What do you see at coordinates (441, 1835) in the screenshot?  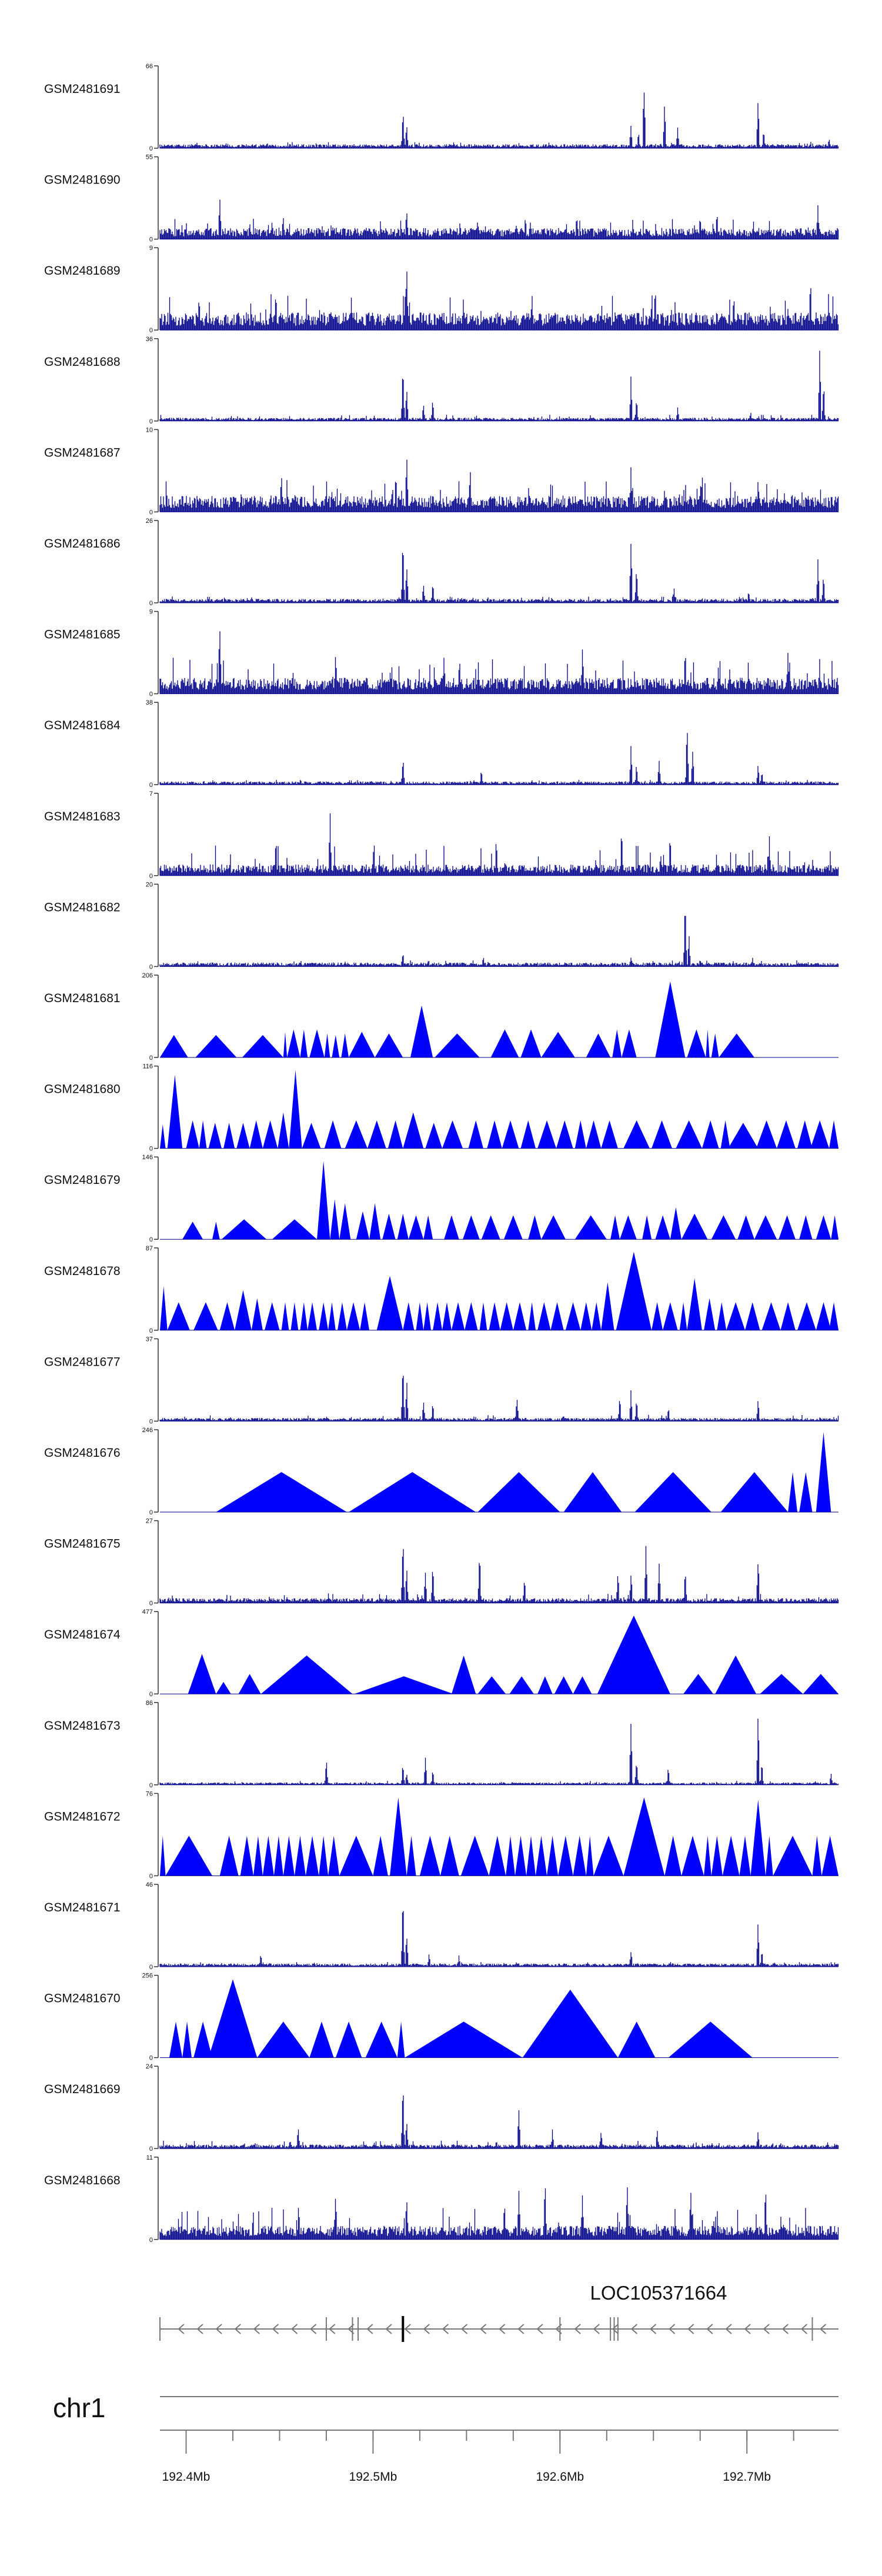 I see `track-GSM2481672: GSM2481672 76 0` at bounding box center [441, 1835].